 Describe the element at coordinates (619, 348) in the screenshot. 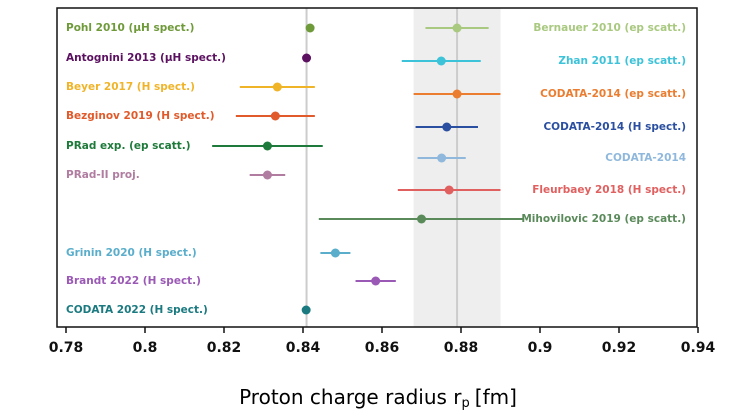

I see `x-tick-label: 0.92` at that location.